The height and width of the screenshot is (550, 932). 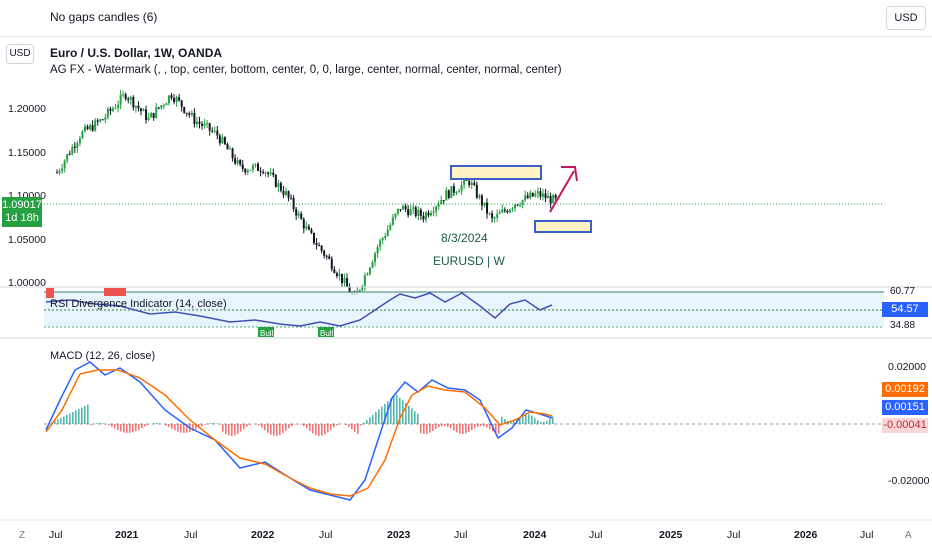 I want to click on scale-currency-button: USD, so click(x=20, y=54).